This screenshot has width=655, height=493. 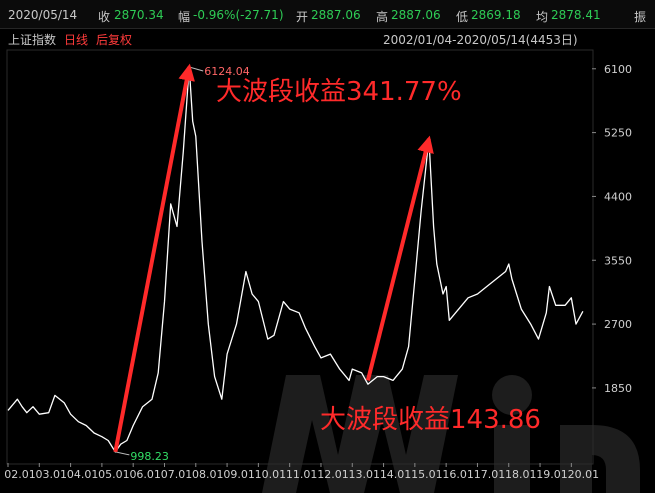 What do you see at coordinates (238, 15) in the screenshot?
I see `change-value: -0.96%(-27.71)` at bounding box center [238, 15].